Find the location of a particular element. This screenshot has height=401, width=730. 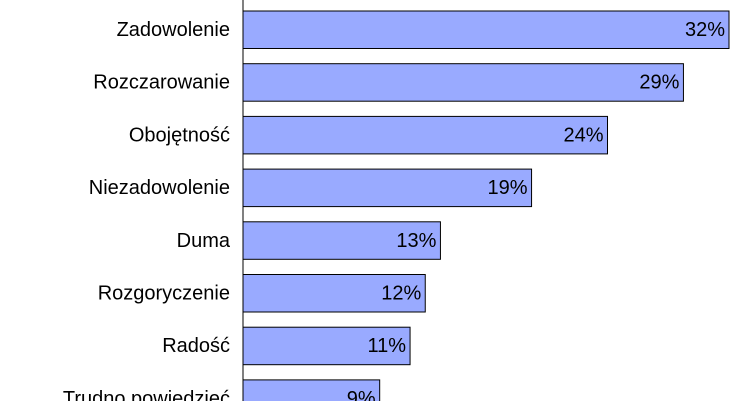

value-label: 11% is located at coordinates (387, 346).